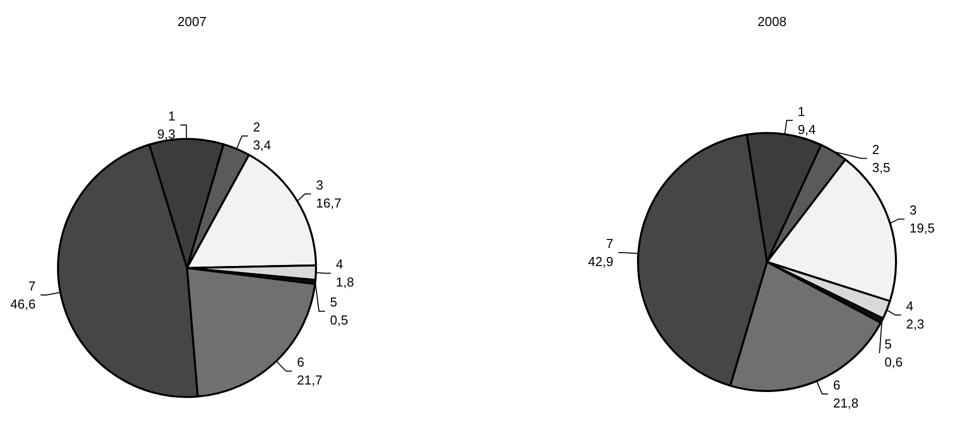  What do you see at coordinates (339, 320) in the screenshot?
I see `data-label: 0,5` at bounding box center [339, 320].